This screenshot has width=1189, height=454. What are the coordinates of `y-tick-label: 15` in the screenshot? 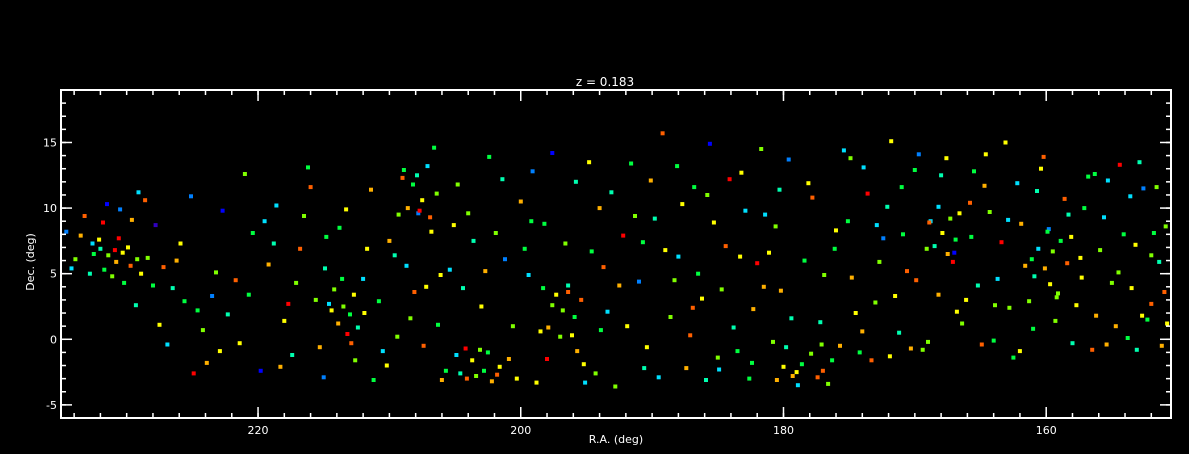 It's located at (50, 142).